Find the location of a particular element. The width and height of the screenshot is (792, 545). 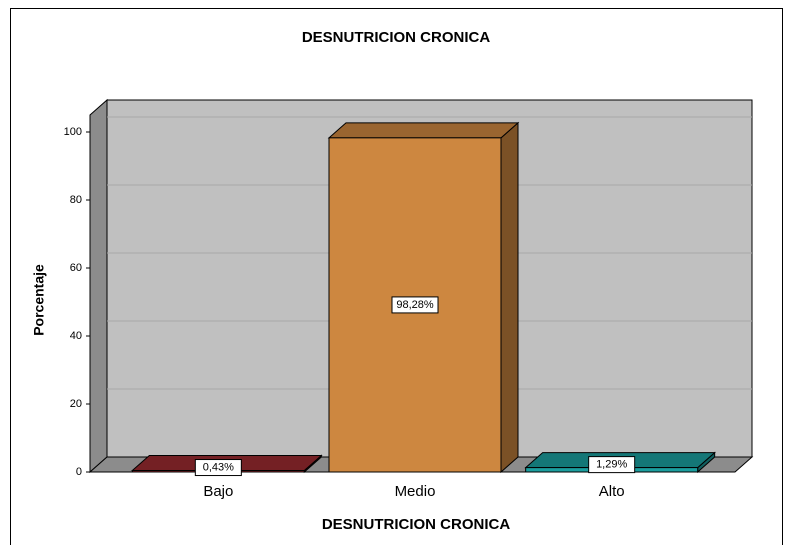

x-tick-label: Alto is located at coordinates (612, 491).